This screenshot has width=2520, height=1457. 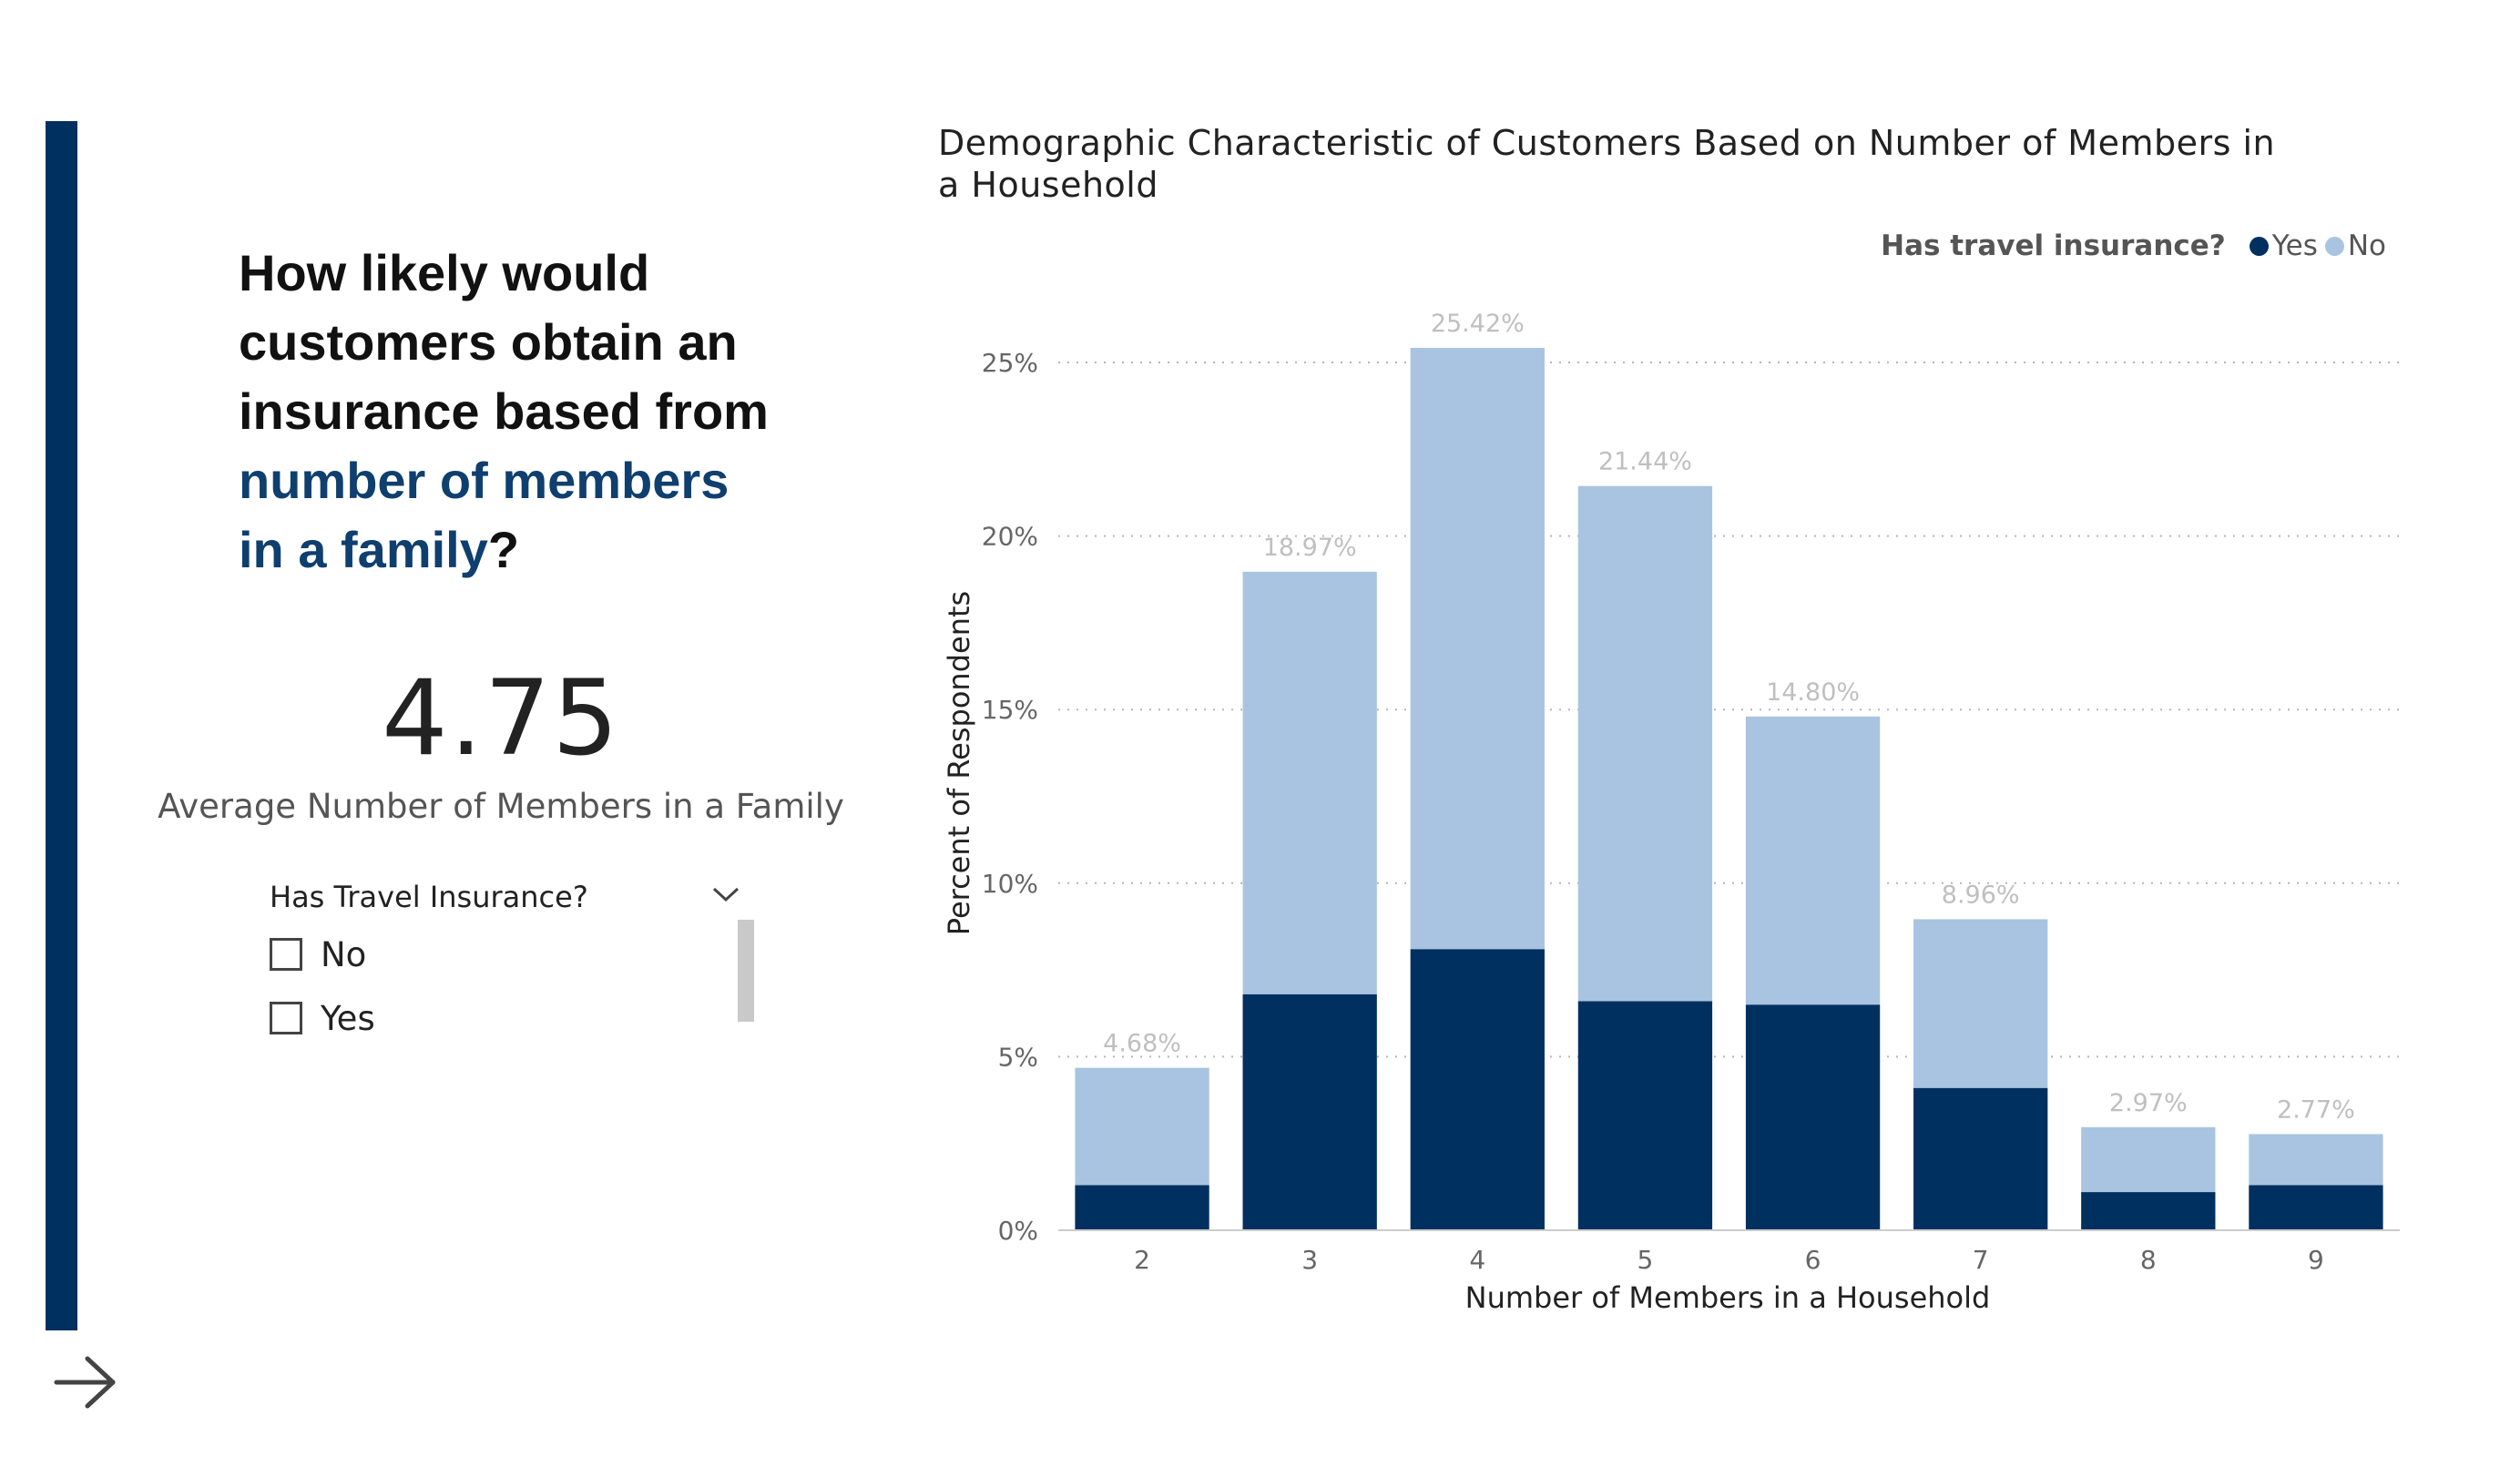 What do you see at coordinates (344, 954) in the screenshot?
I see `slicer-option-label: No` at bounding box center [344, 954].